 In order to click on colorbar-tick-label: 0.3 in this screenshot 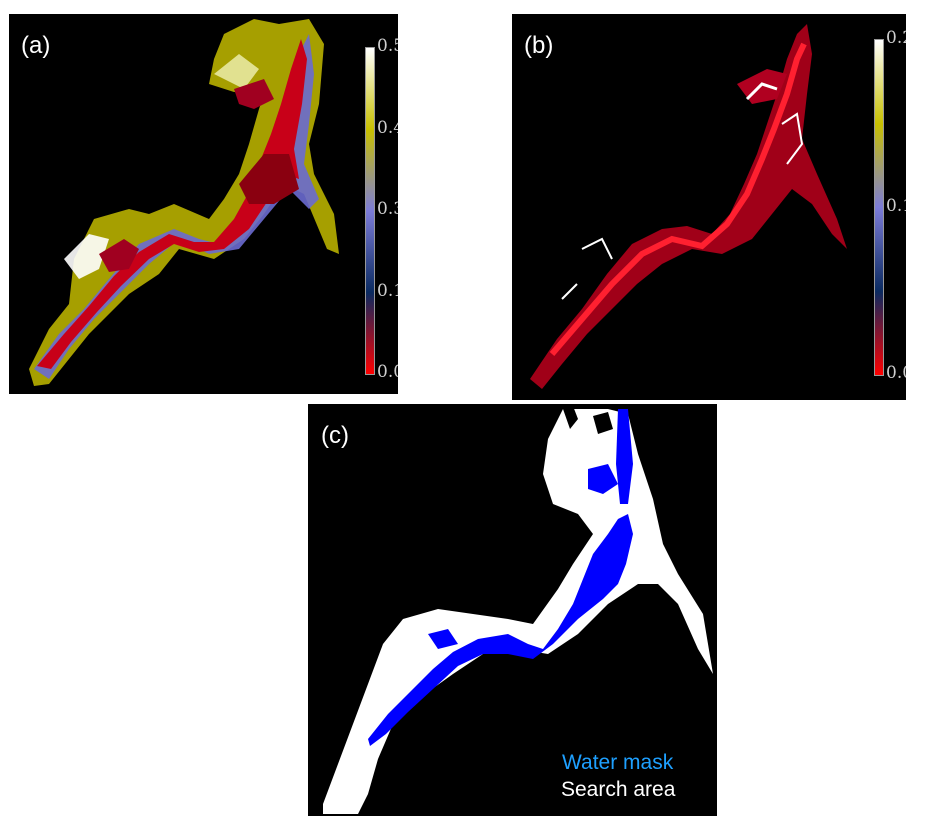, I will do `click(387, 209)`.